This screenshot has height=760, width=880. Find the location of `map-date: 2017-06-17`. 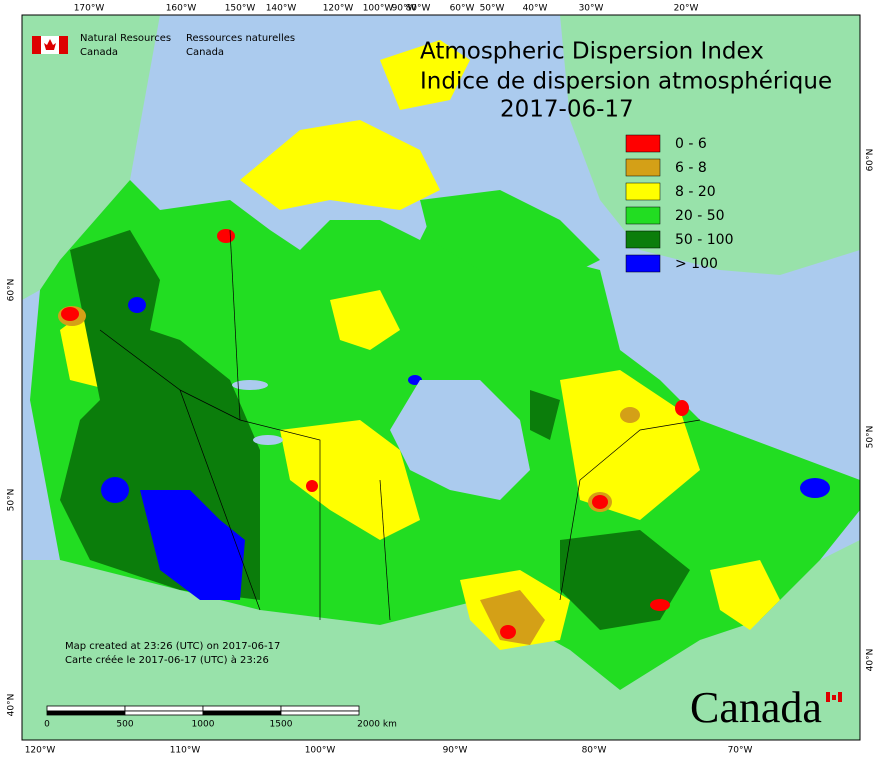

map-date: 2017-06-17 is located at coordinates (567, 110).